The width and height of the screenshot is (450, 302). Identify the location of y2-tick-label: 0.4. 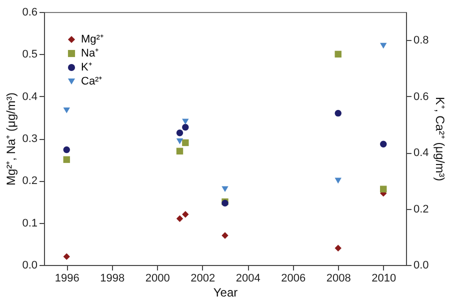
(421, 153).